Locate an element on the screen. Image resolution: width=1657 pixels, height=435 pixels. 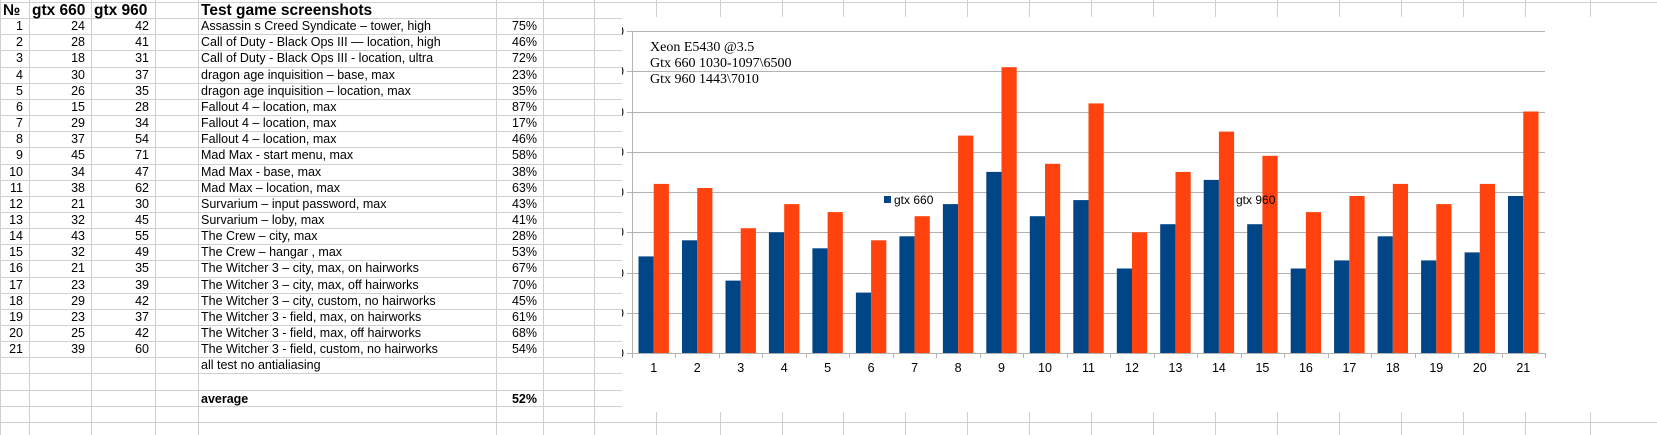
gain-percent: 72% is located at coordinates (524, 58).